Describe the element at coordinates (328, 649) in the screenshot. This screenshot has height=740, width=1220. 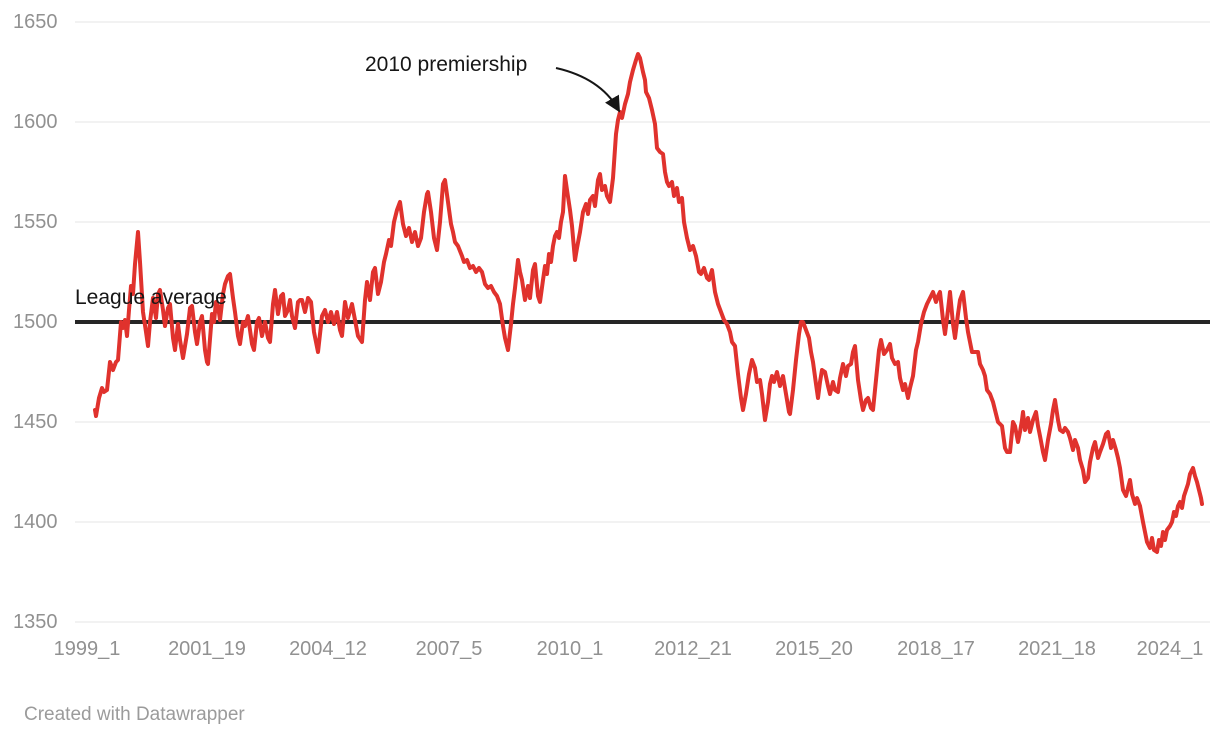
I see `x-axis-label: 2004_12` at that location.